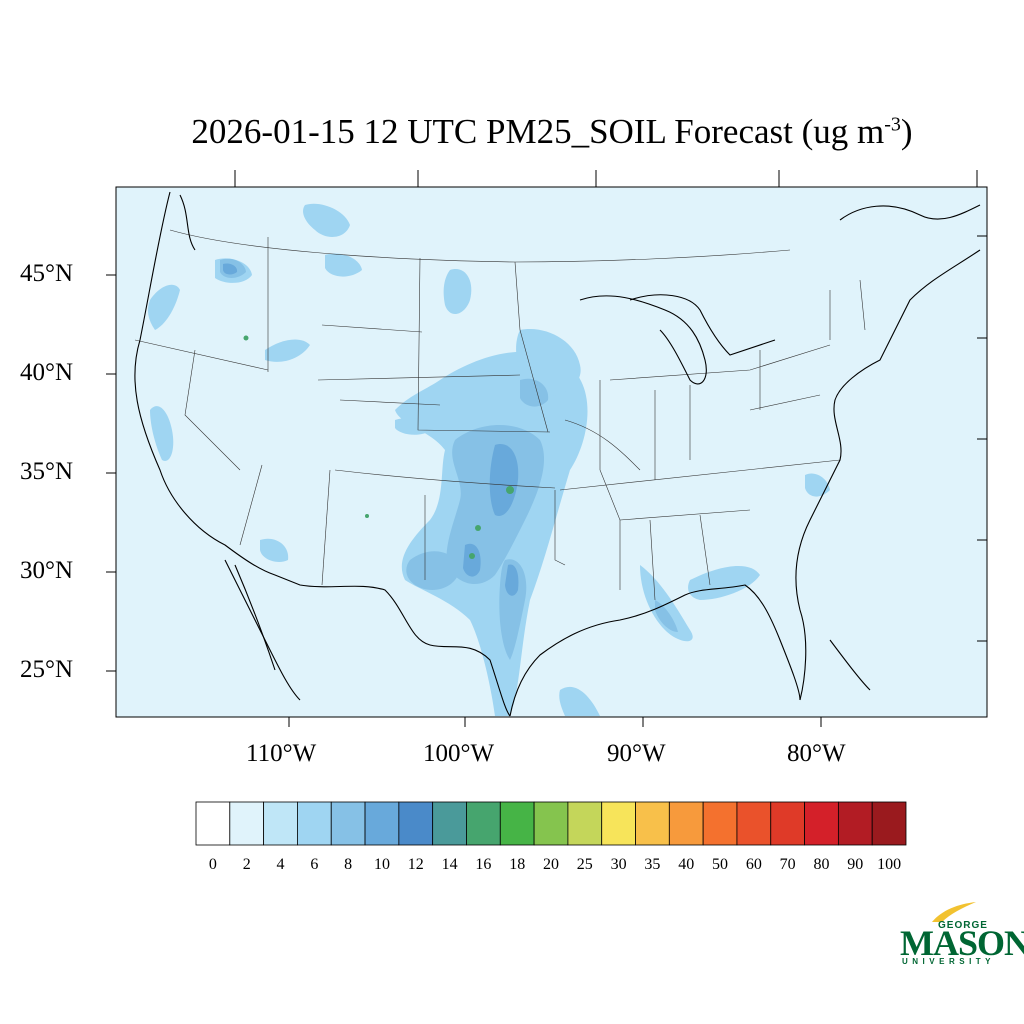 Image resolution: width=1024 pixels, height=1024 pixels. I want to click on logo-university: UNIVERSITY, so click(949, 961).